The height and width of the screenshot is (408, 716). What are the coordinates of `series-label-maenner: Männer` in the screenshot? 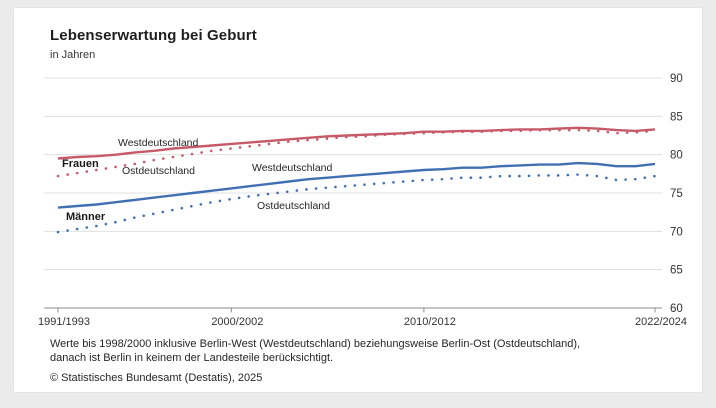 It's located at (86, 217).